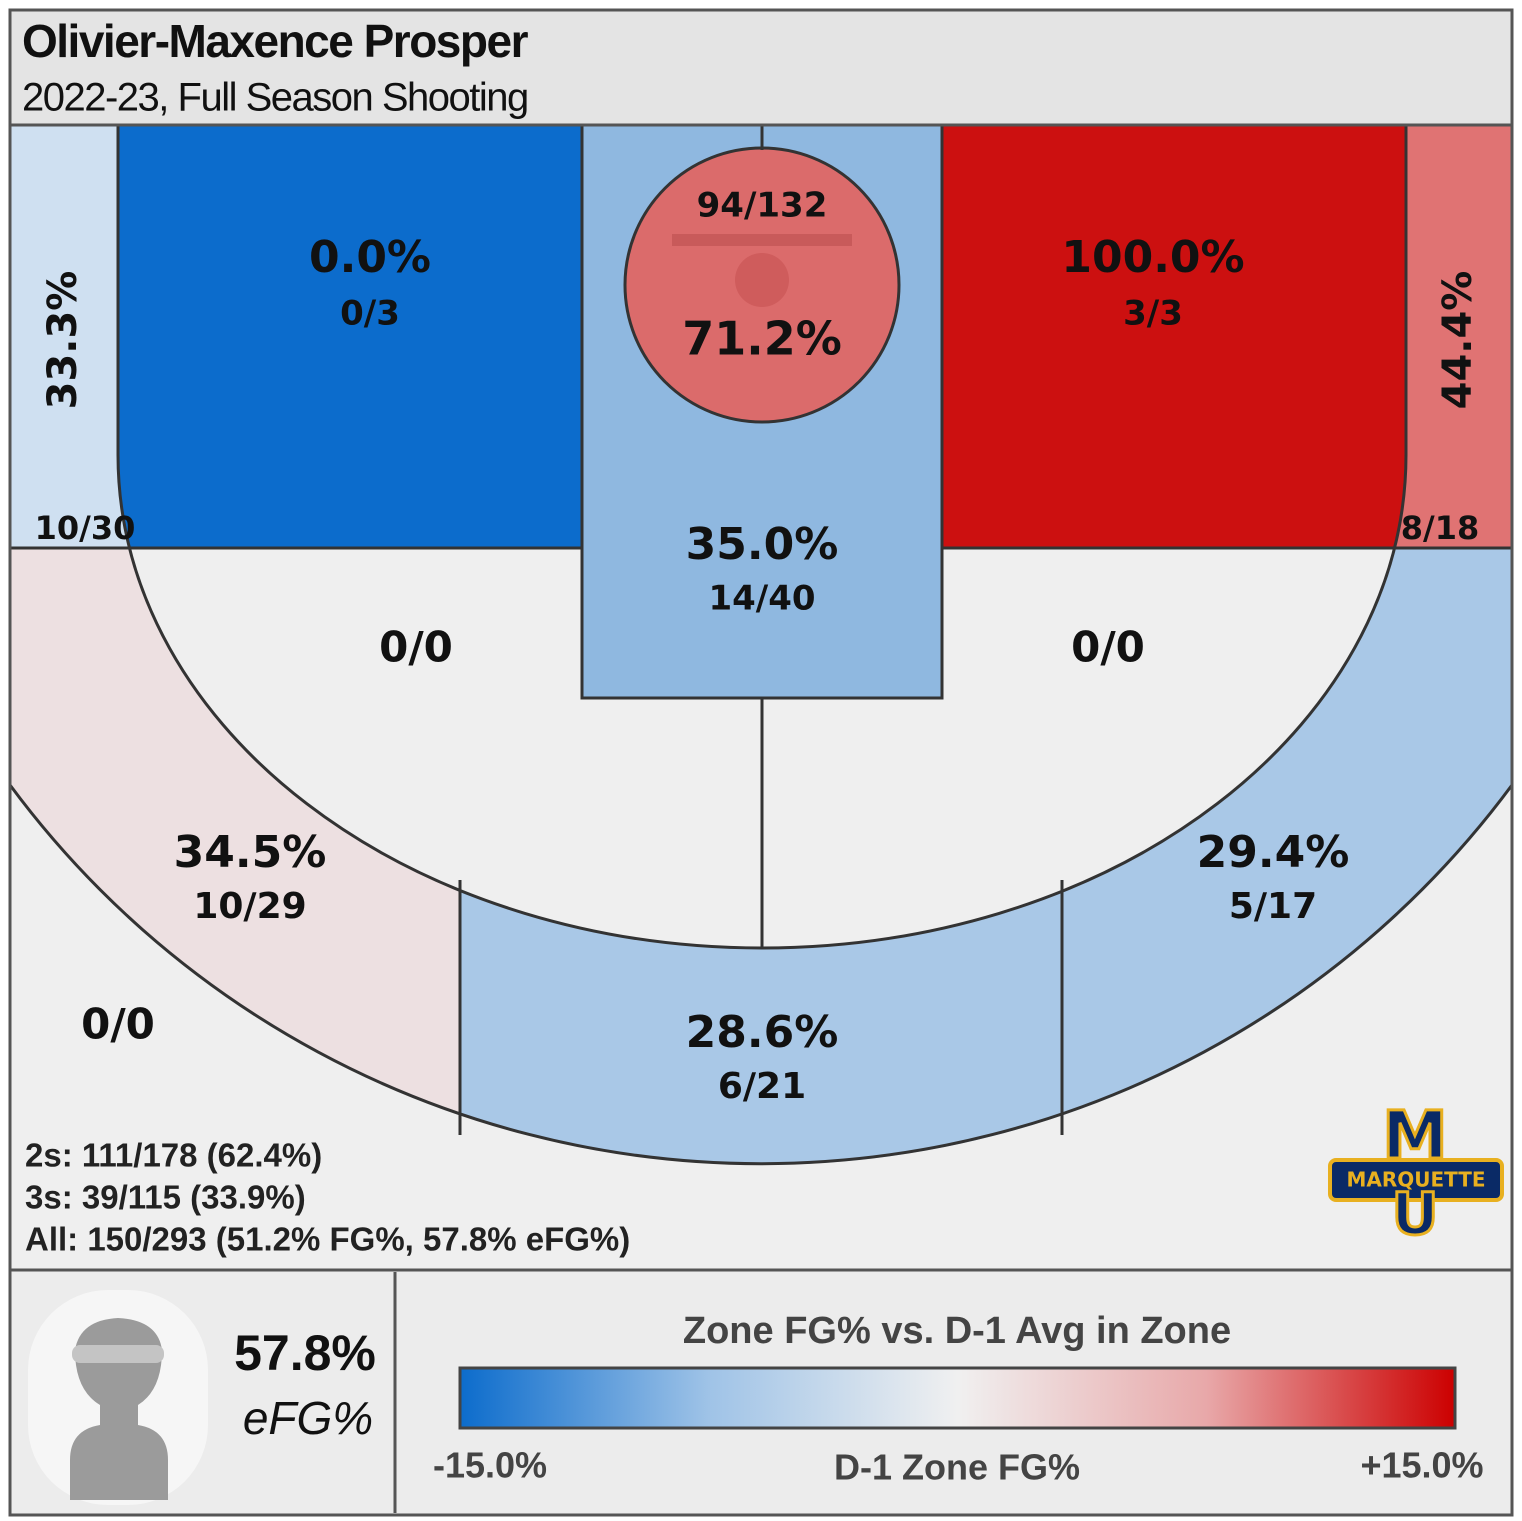 Image resolution: width=1522 pixels, height=1521 pixels. Describe the element at coordinates (761, 599) in the screenshot. I see `zone-shots: 14/40` at that location.